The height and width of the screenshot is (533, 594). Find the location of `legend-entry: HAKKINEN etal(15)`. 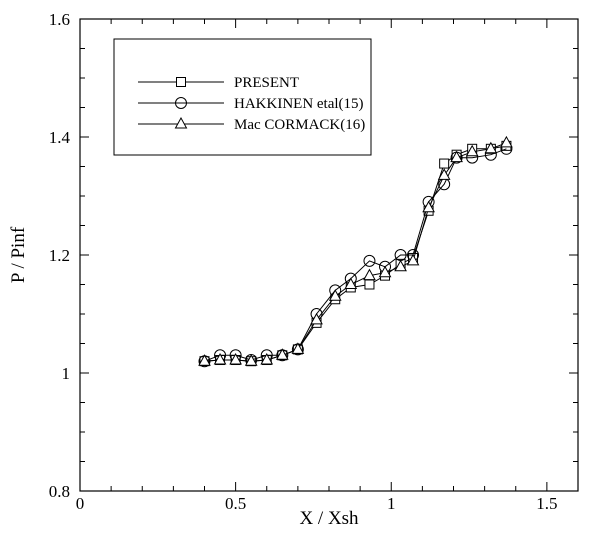

legend-entry: HAKKINEN etal(15) is located at coordinates (251, 104).